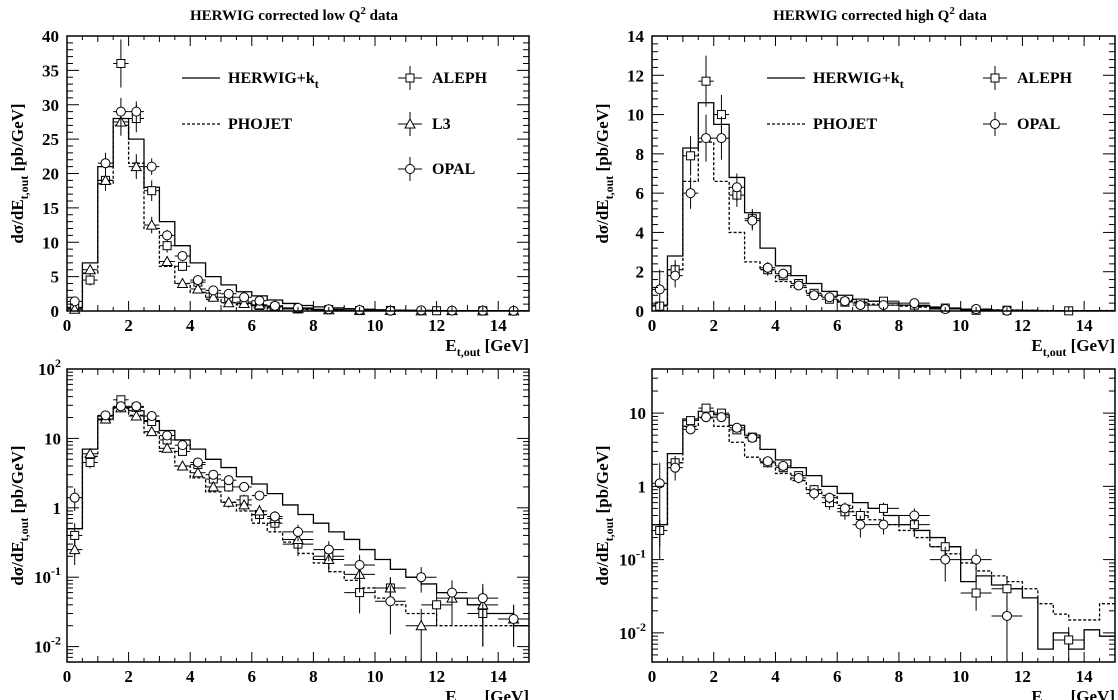 The width and height of the screenshot is (1118, 700). I want to click on herwig-histogram, so click(298, 214).